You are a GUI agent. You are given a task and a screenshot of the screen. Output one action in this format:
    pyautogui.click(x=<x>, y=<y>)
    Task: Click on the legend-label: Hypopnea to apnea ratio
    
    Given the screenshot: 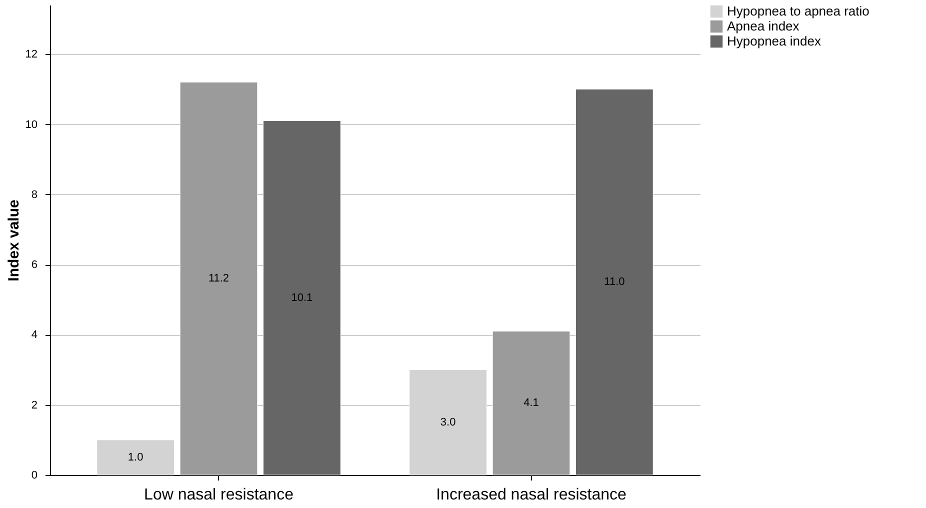 What is the action you would take?
    pyautogui.click(x=798, y=11)
    